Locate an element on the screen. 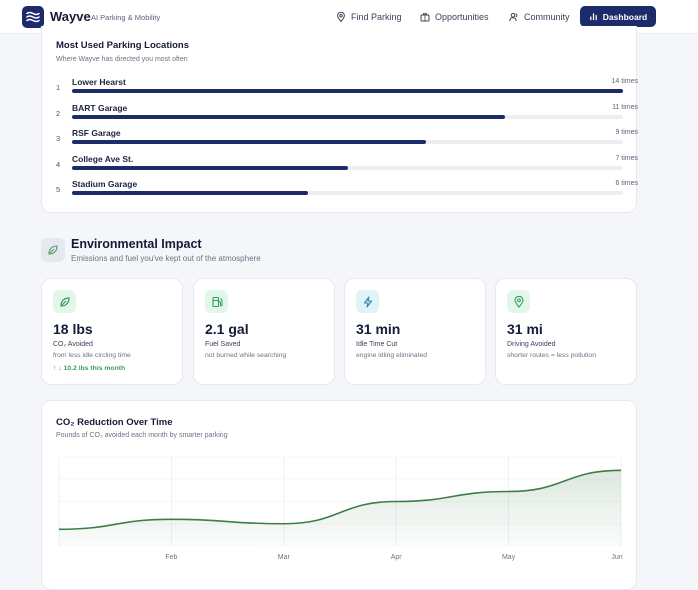 The height and width of the screenshot is (590, 698). parking-visit-count: 6 times is located at coordinates (626, 183).